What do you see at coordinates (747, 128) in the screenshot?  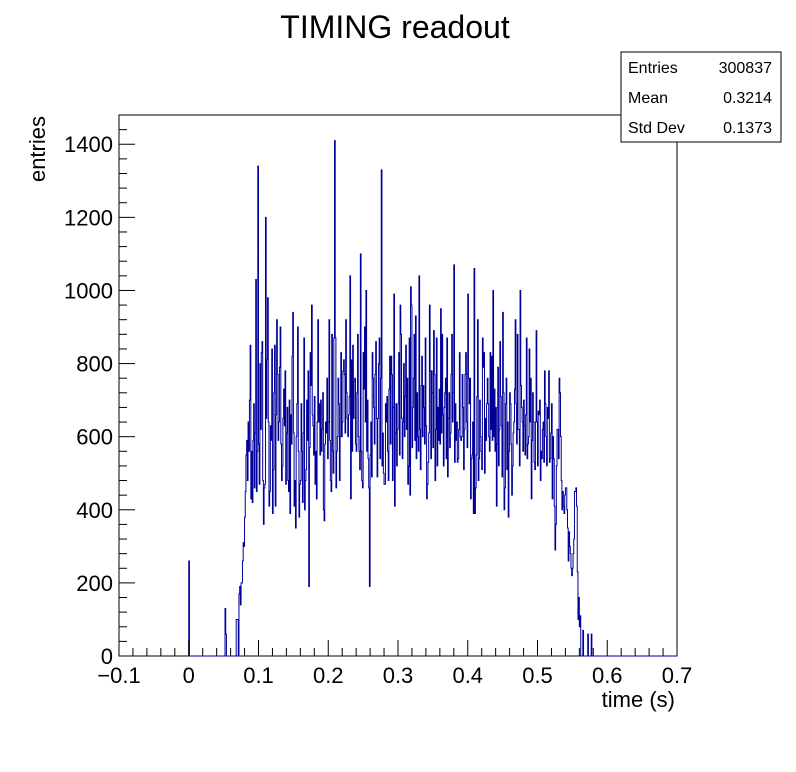 I see `stats-stddev-value: 0.1373` at bounding box center [747, 128].